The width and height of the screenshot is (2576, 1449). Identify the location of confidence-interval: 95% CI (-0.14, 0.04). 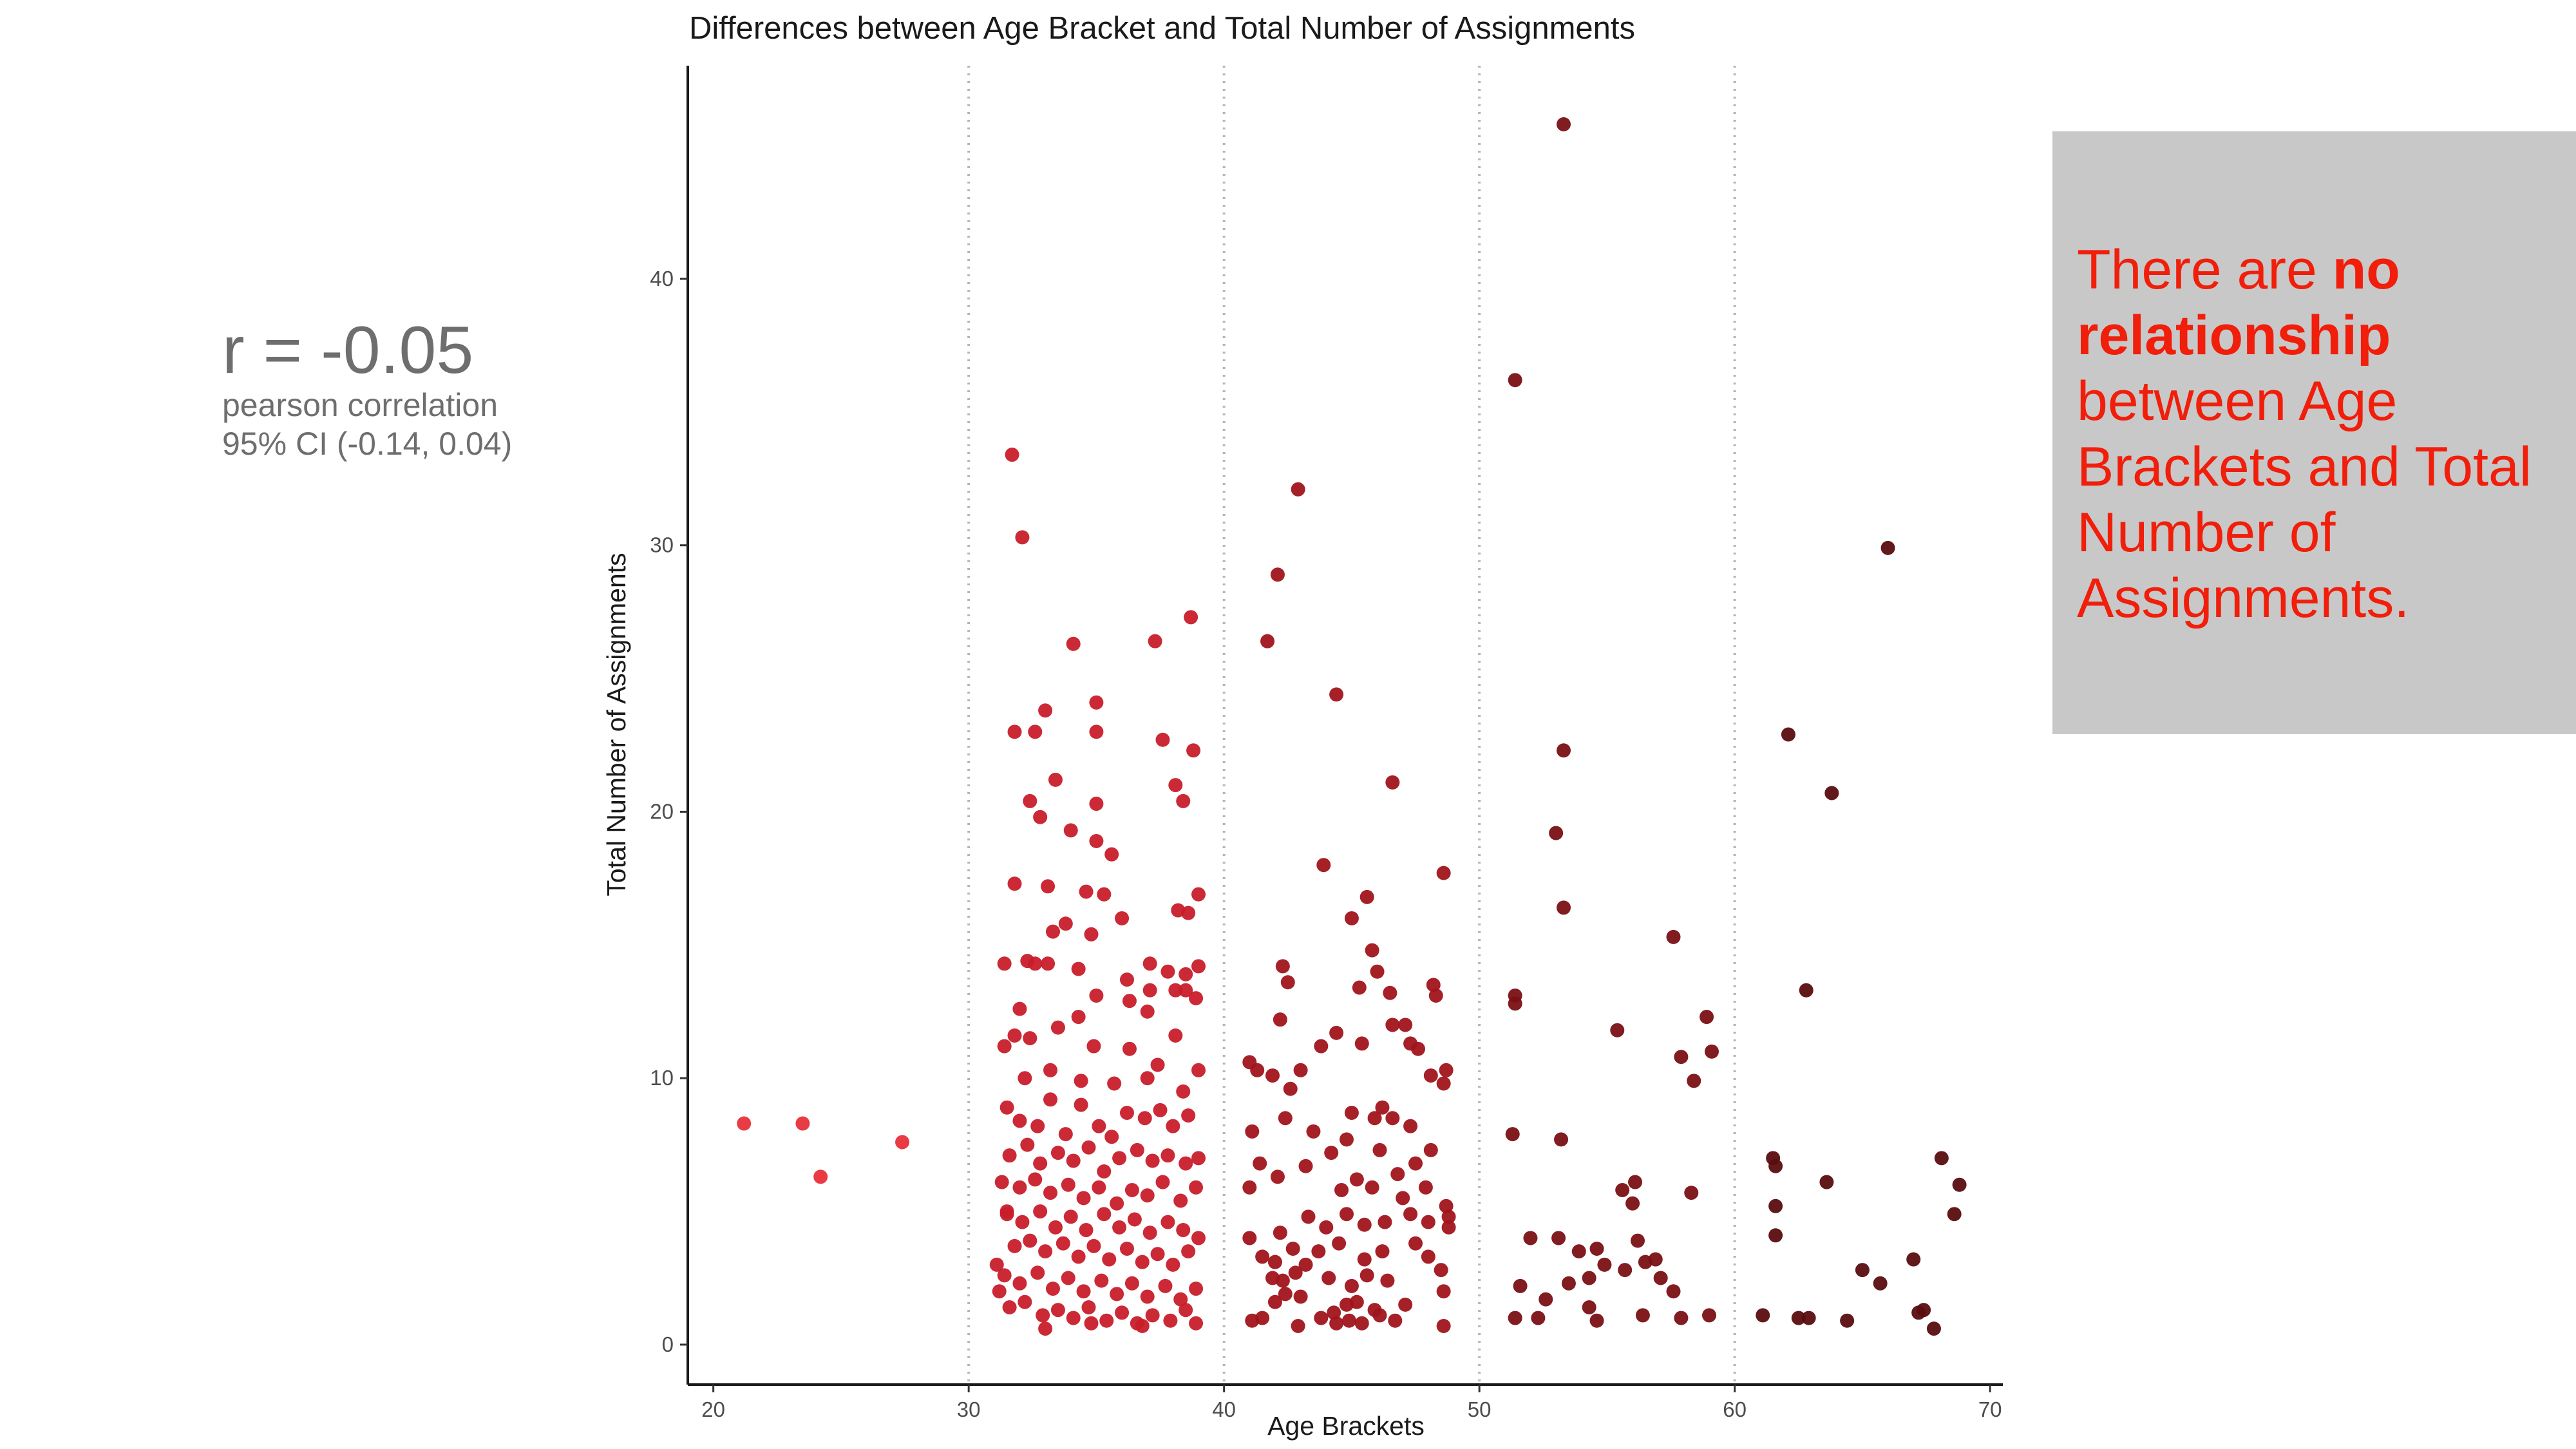
(367, 444).